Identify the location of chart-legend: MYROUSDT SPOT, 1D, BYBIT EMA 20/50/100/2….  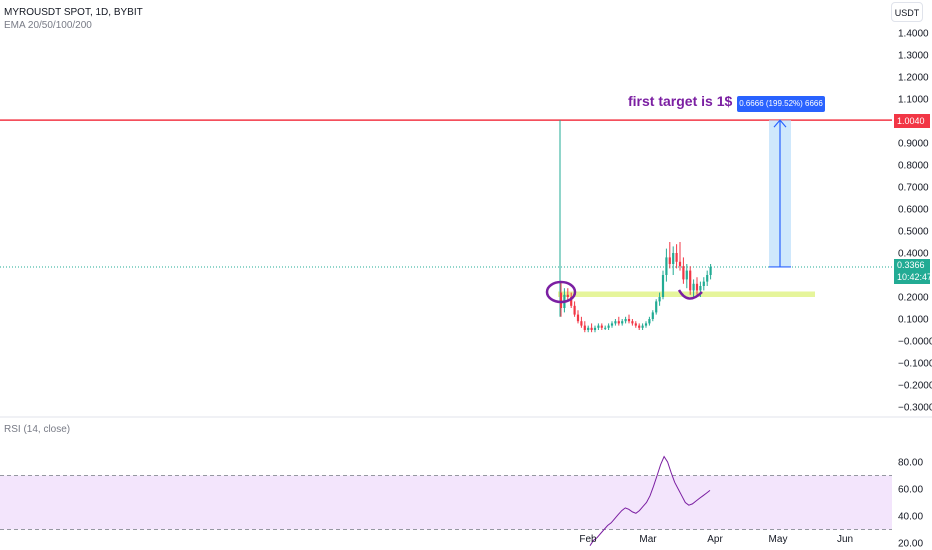
(73, 19).